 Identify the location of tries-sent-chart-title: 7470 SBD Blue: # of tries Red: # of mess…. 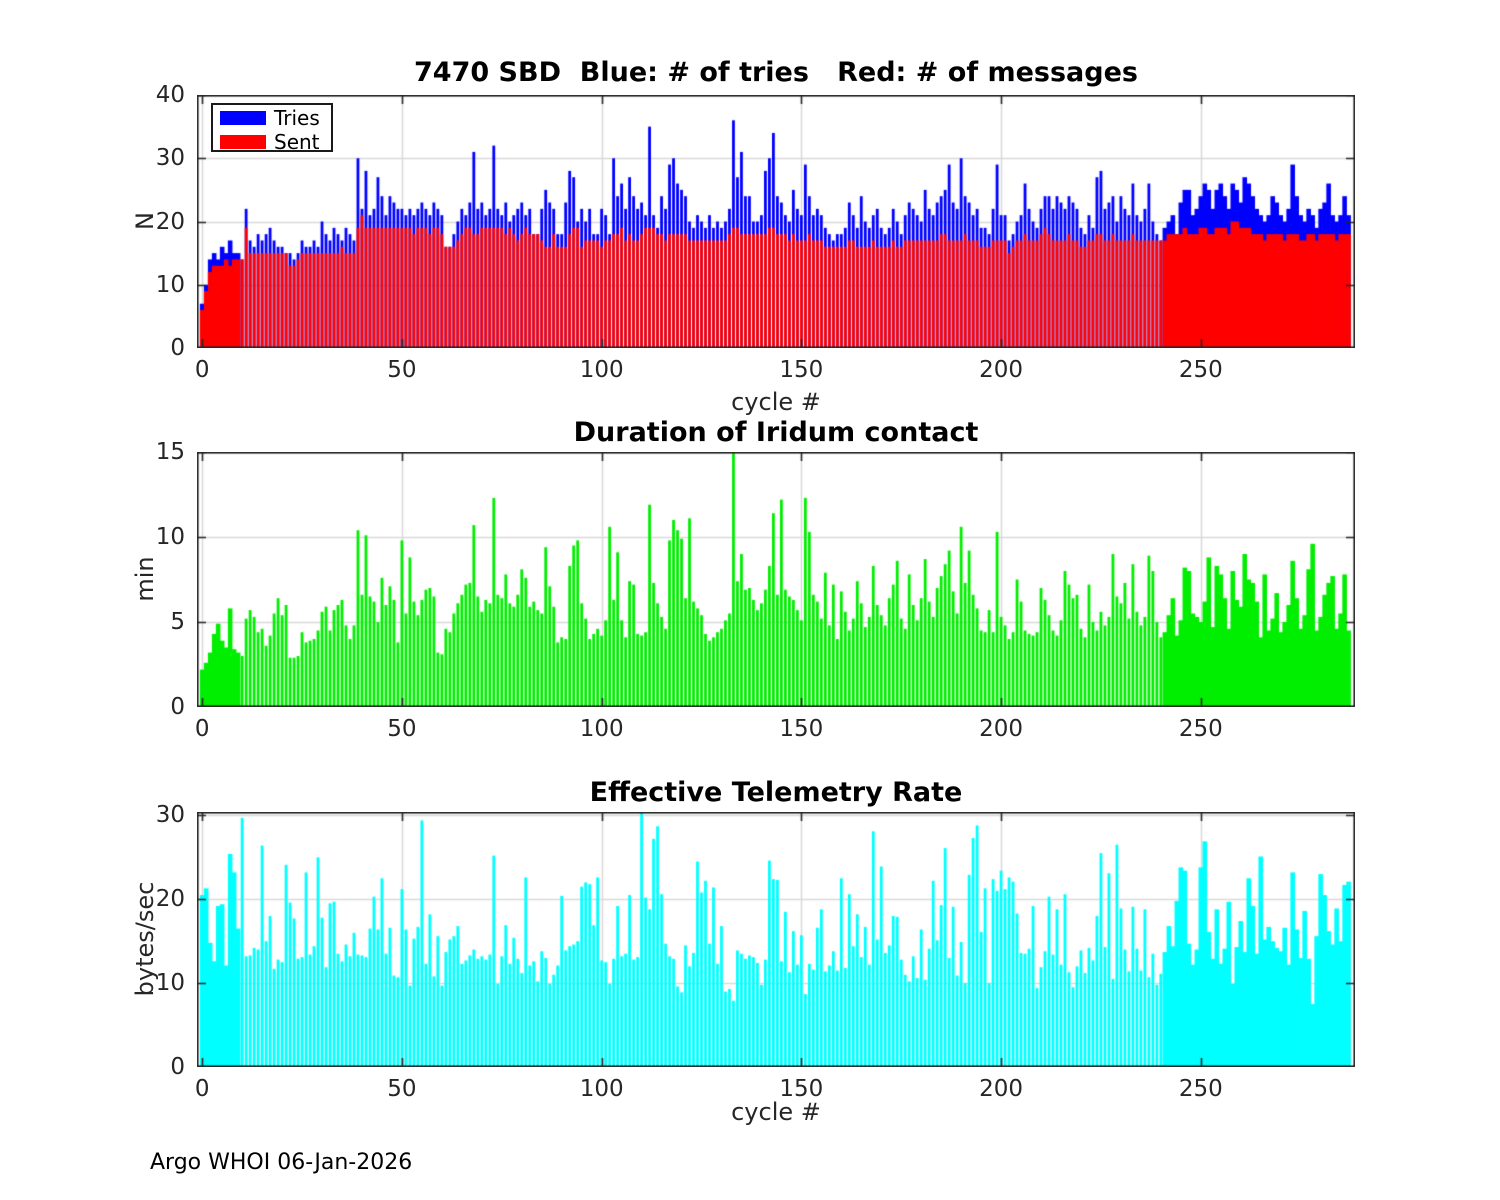
(776, 72).